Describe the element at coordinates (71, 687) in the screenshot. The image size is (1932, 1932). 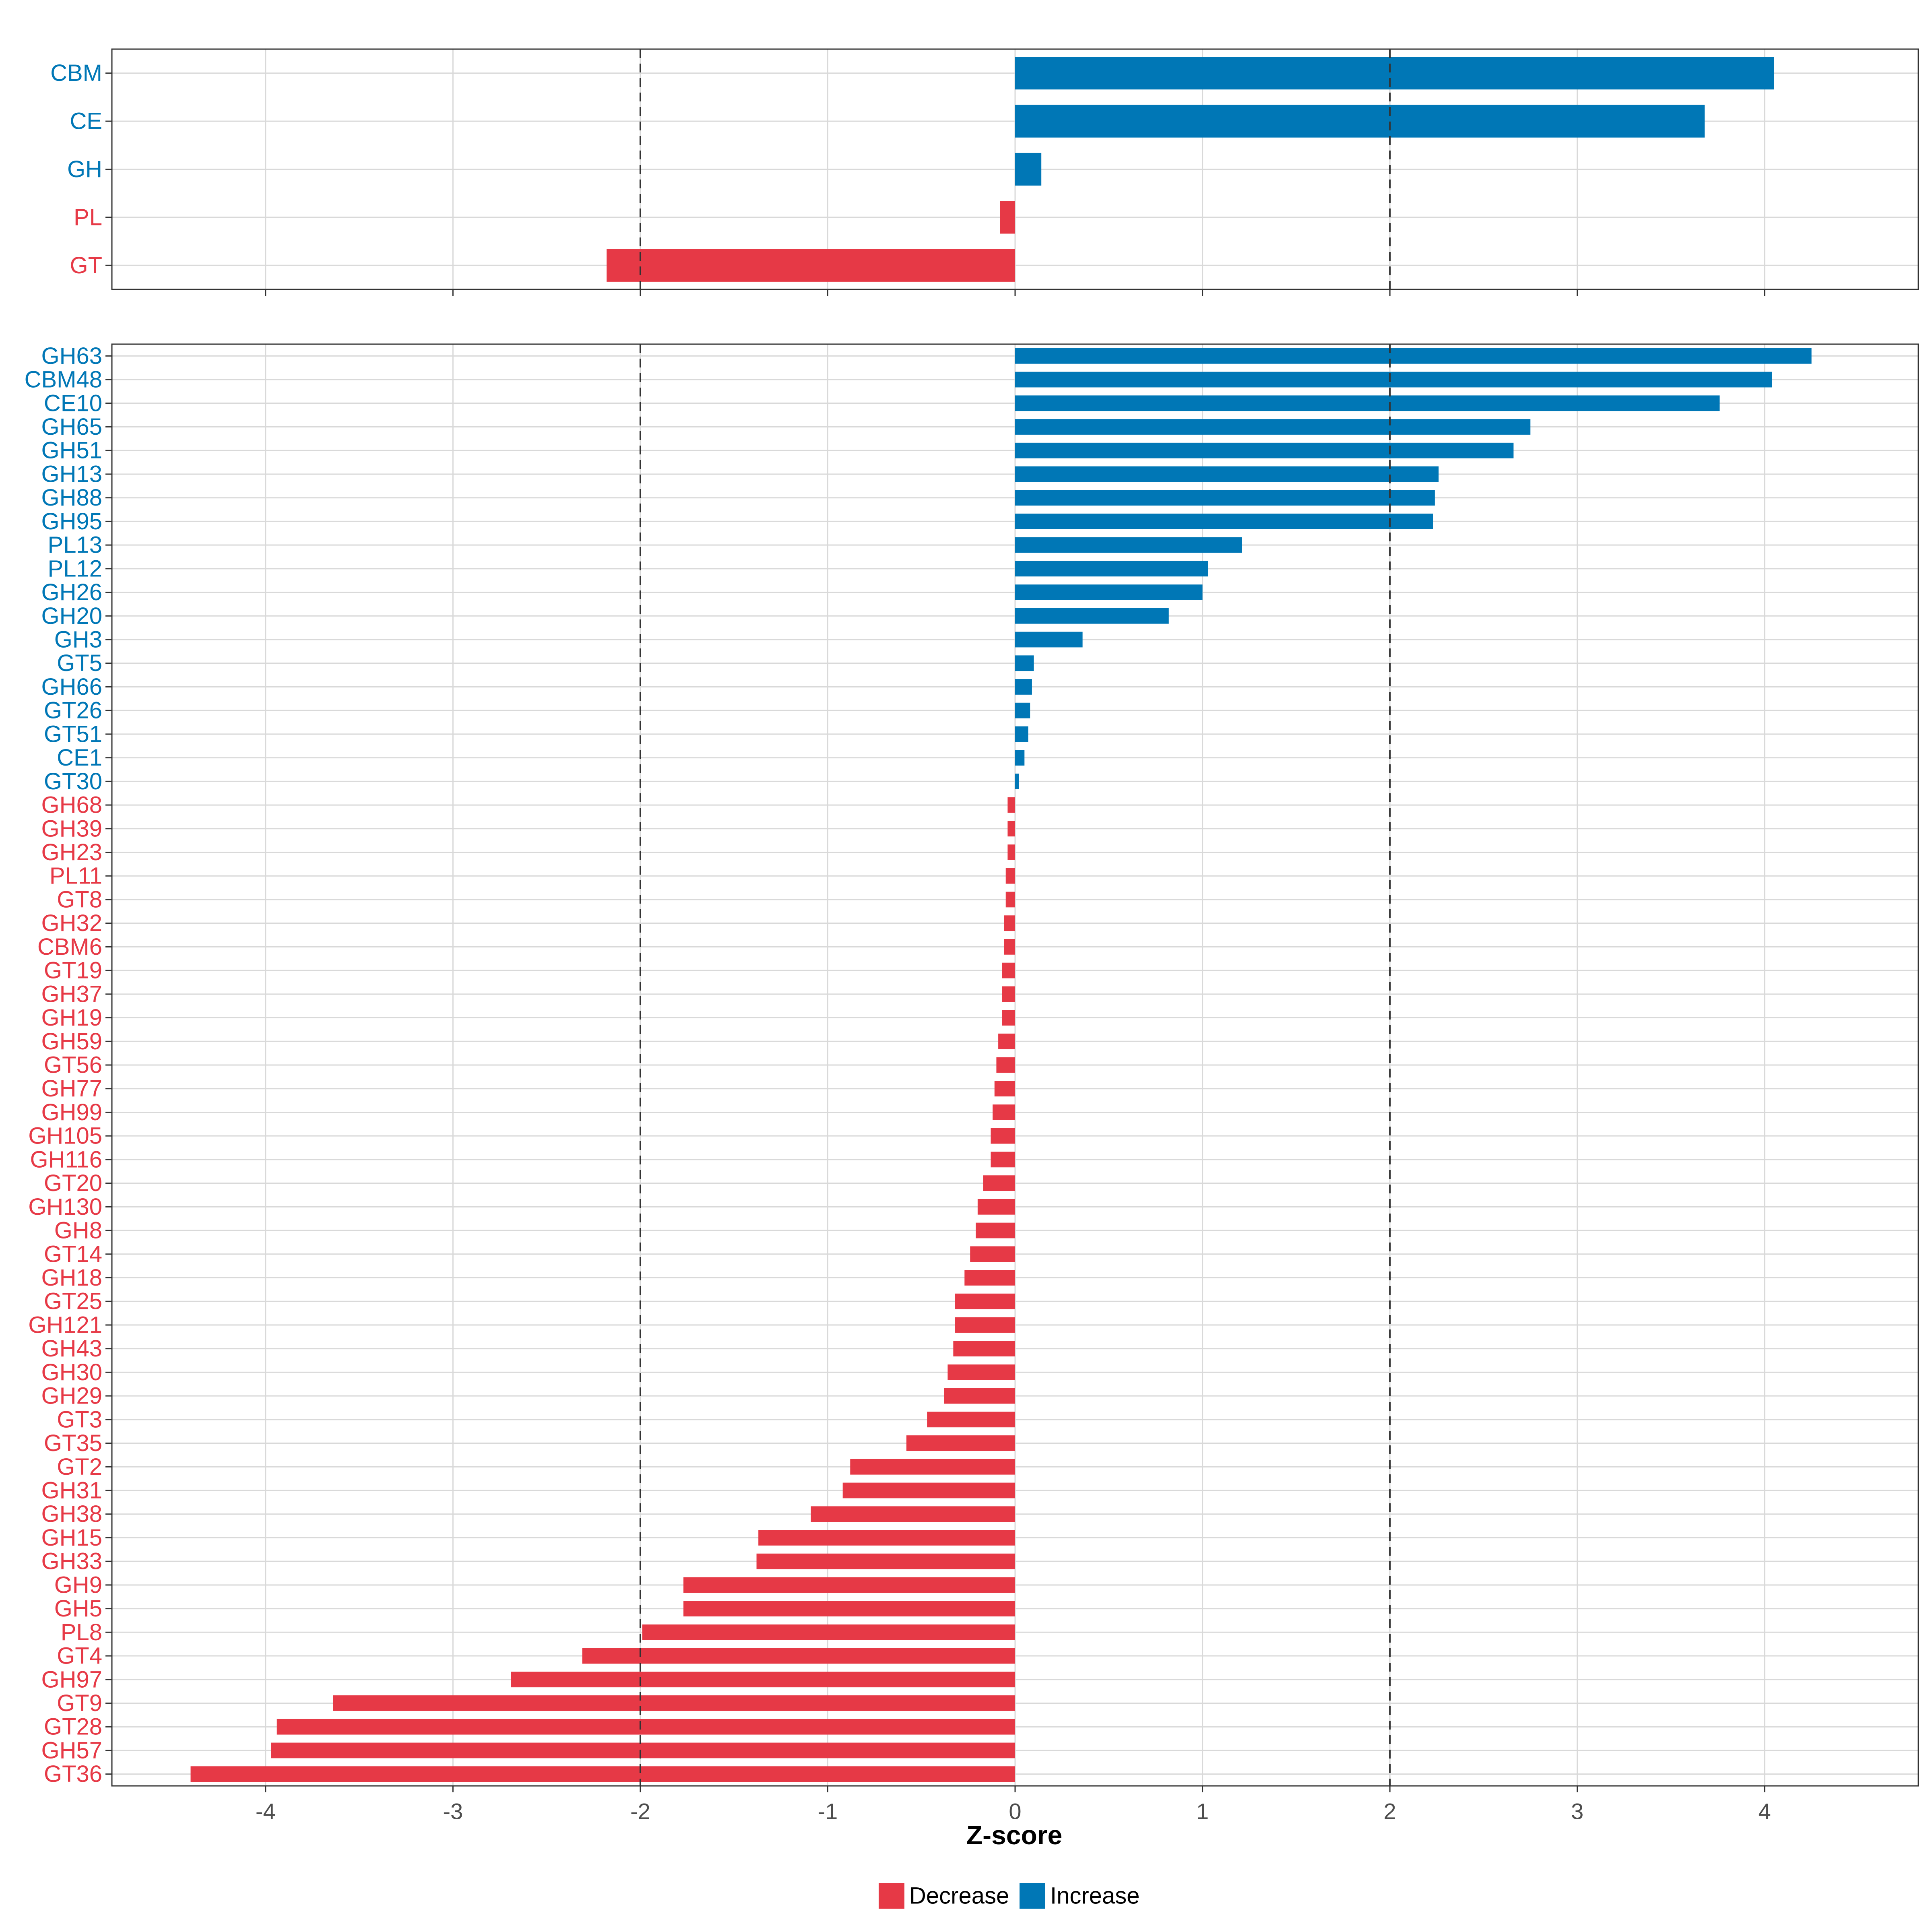
I see `bottom-category-label: GH66` at that location.